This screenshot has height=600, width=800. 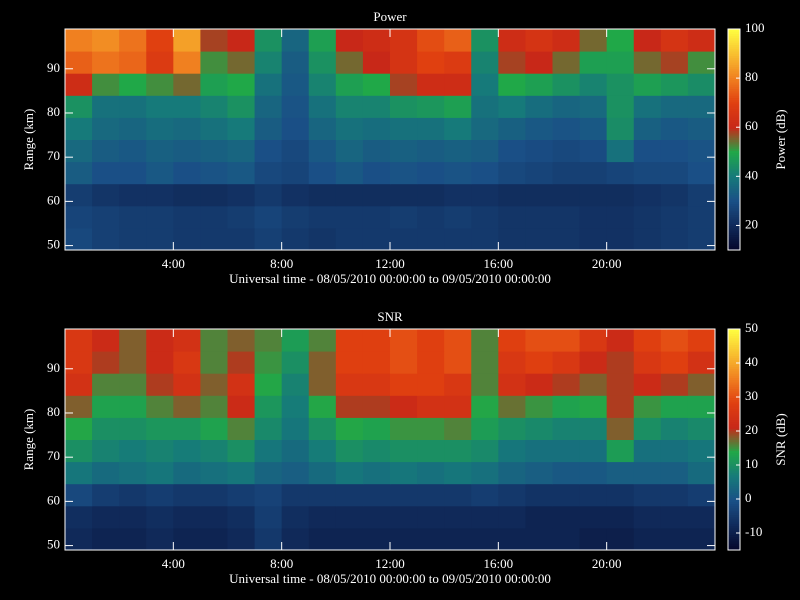 What do you see at coordinates (753, 531) in the screenshot?
I see `colorbar-tick-label: -10` at bounding box center [753, 531].